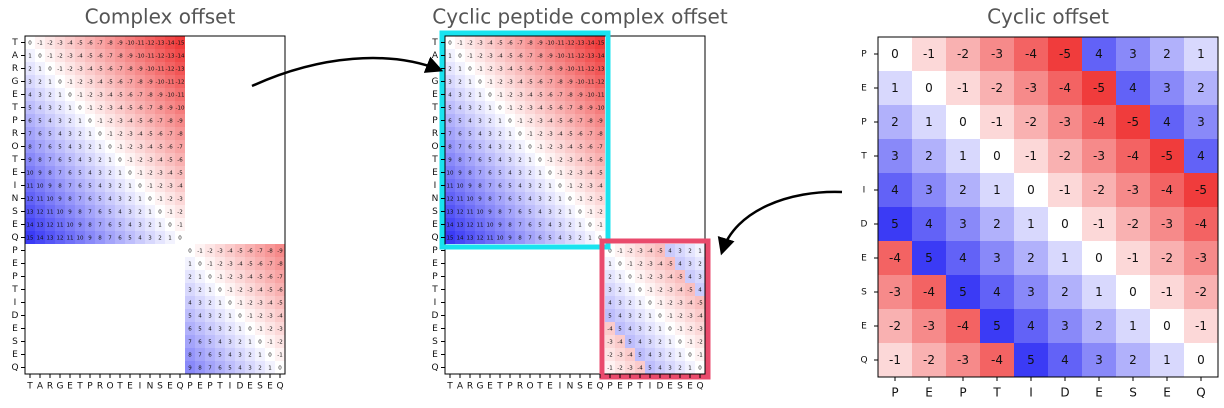 The height and width of the screenshot is (408, 1224). What do you see at coordinates (50, 174) in the screenshot?
I see `cell-value: 8` at bounding box center [50, 174].